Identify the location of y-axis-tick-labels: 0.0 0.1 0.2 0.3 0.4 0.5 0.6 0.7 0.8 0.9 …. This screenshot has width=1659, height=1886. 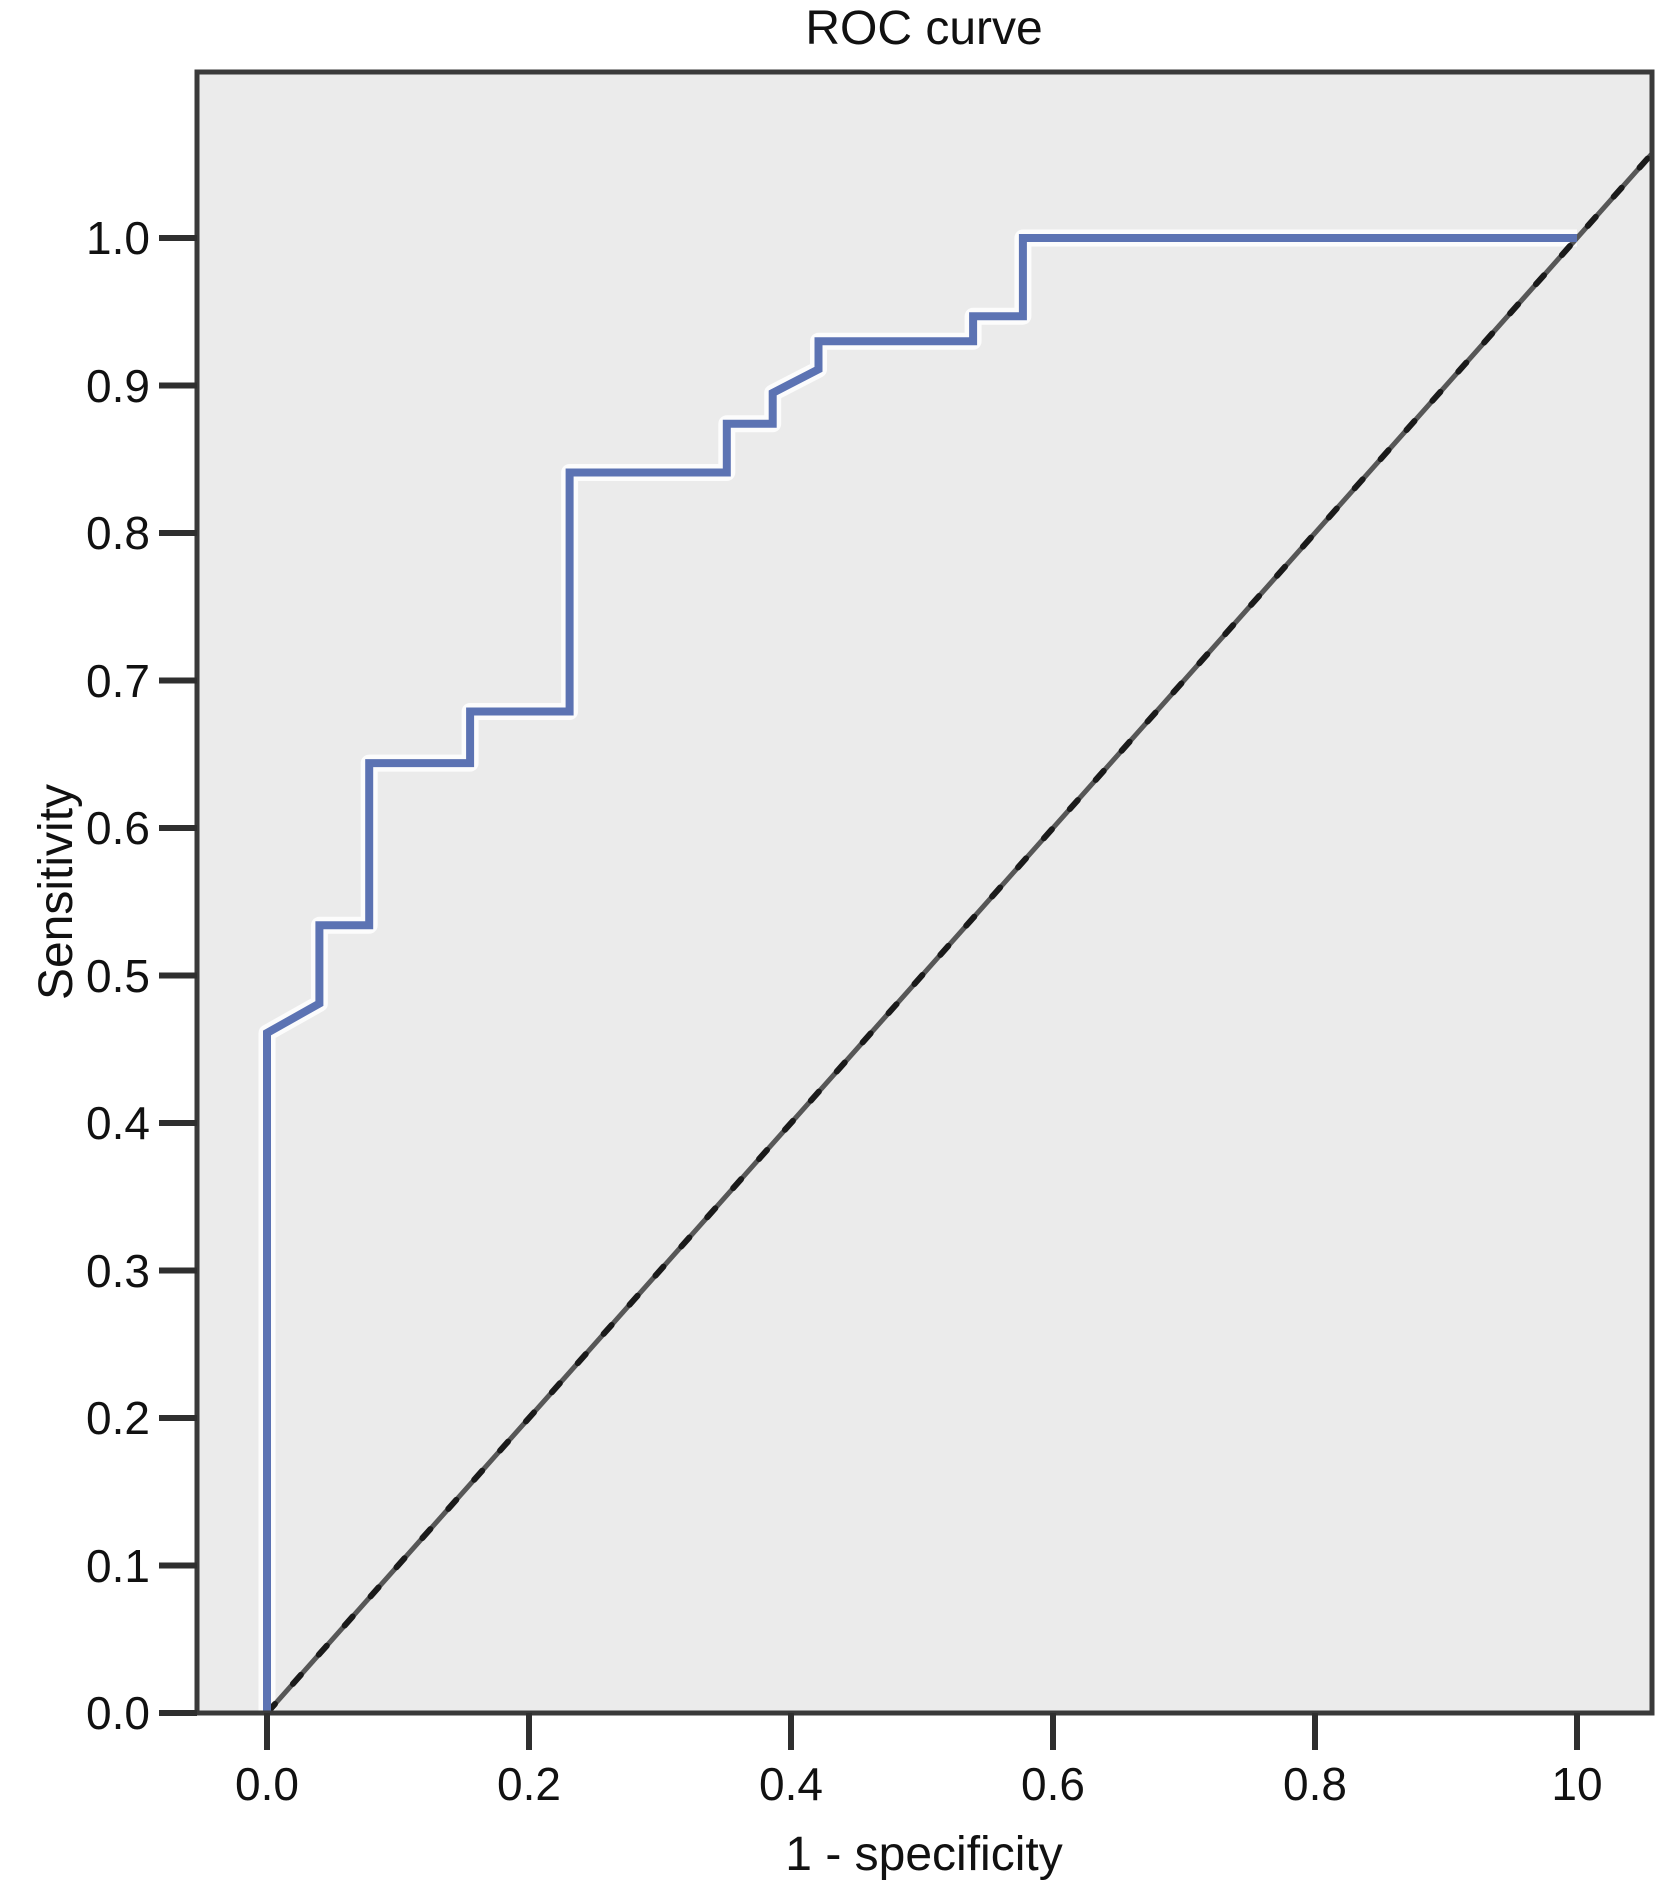
(118, 975).